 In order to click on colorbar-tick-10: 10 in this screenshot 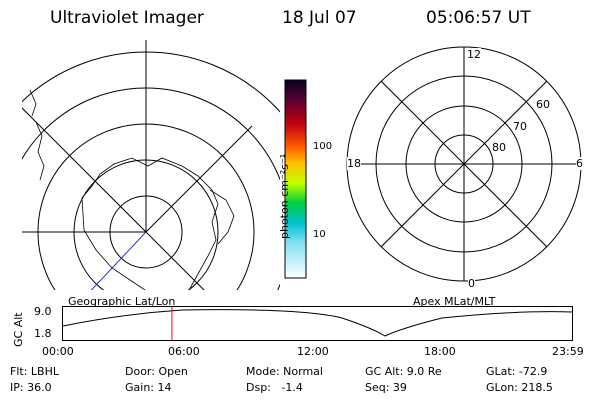, I will do `click(319, 234)`.